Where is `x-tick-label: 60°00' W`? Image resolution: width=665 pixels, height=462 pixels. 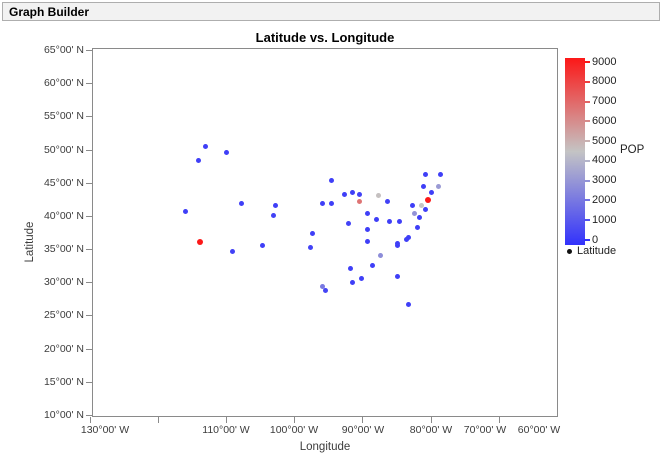 x-tick-label: 60°00' W is located at coordinates (539, 430).